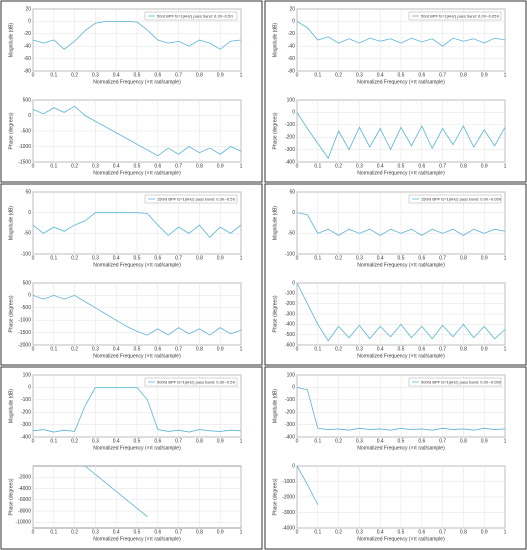 The width and height of the screenshot is (527, 550). What do you see at coordinates (27, 59) in the screenshot?
I see `y-tick-label: -60` at bounding box center [27, 59].